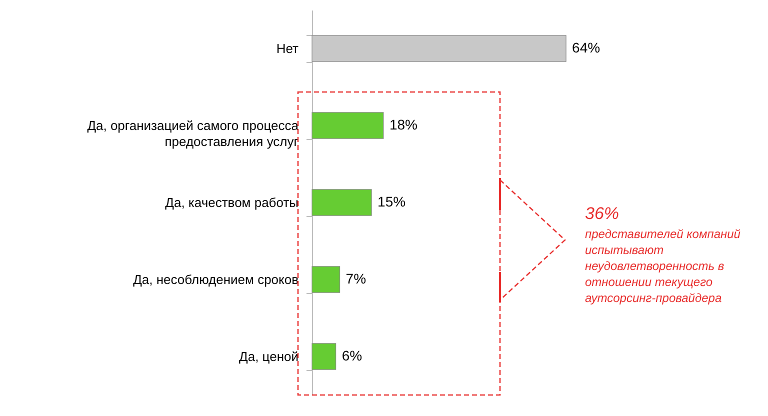  Describe the element at coordinates (356, 278) in the screenshot. I see `data-label: 7%` at that location.